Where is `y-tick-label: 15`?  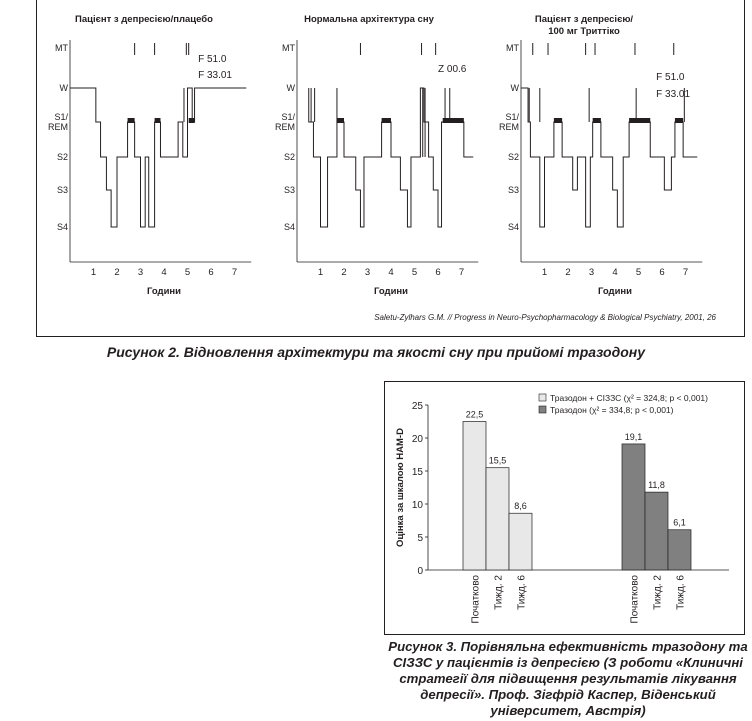
y-tick-label: 15 is located at coordinates (418, 472).